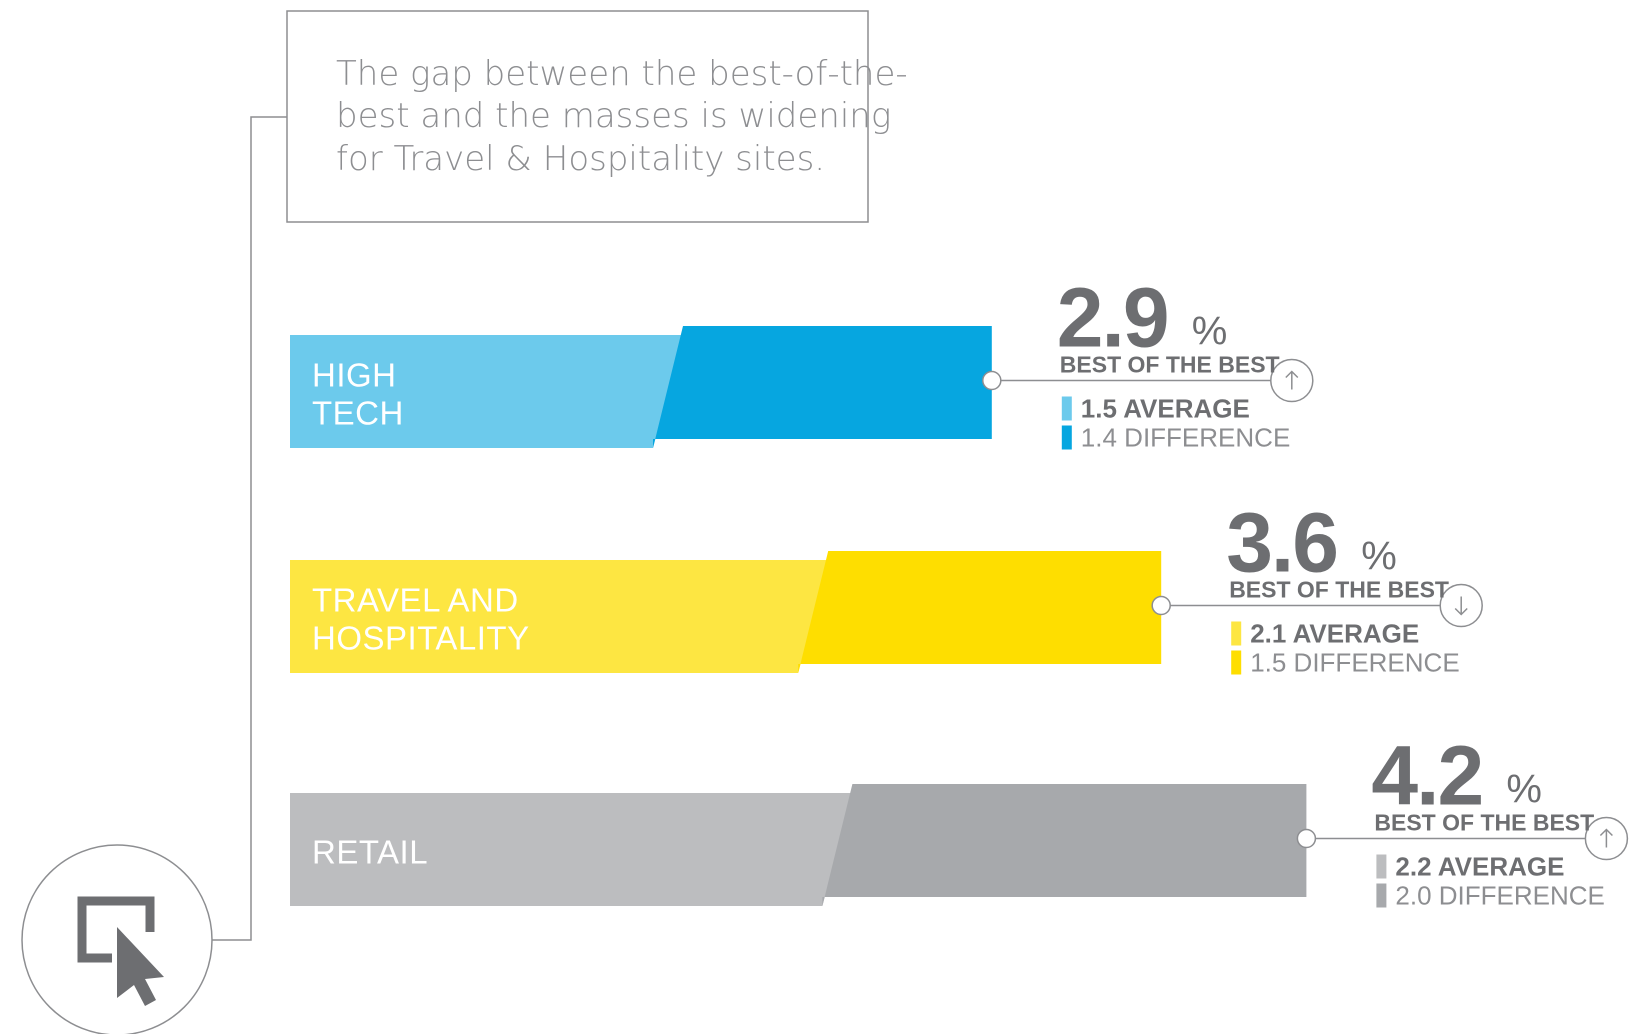 Image resolution: width=1650 pixels, height=1034 pixels. Describe the element at coordinates (1281, 543) in the screenshot. I see `best-value-2: 3.6` at that location.